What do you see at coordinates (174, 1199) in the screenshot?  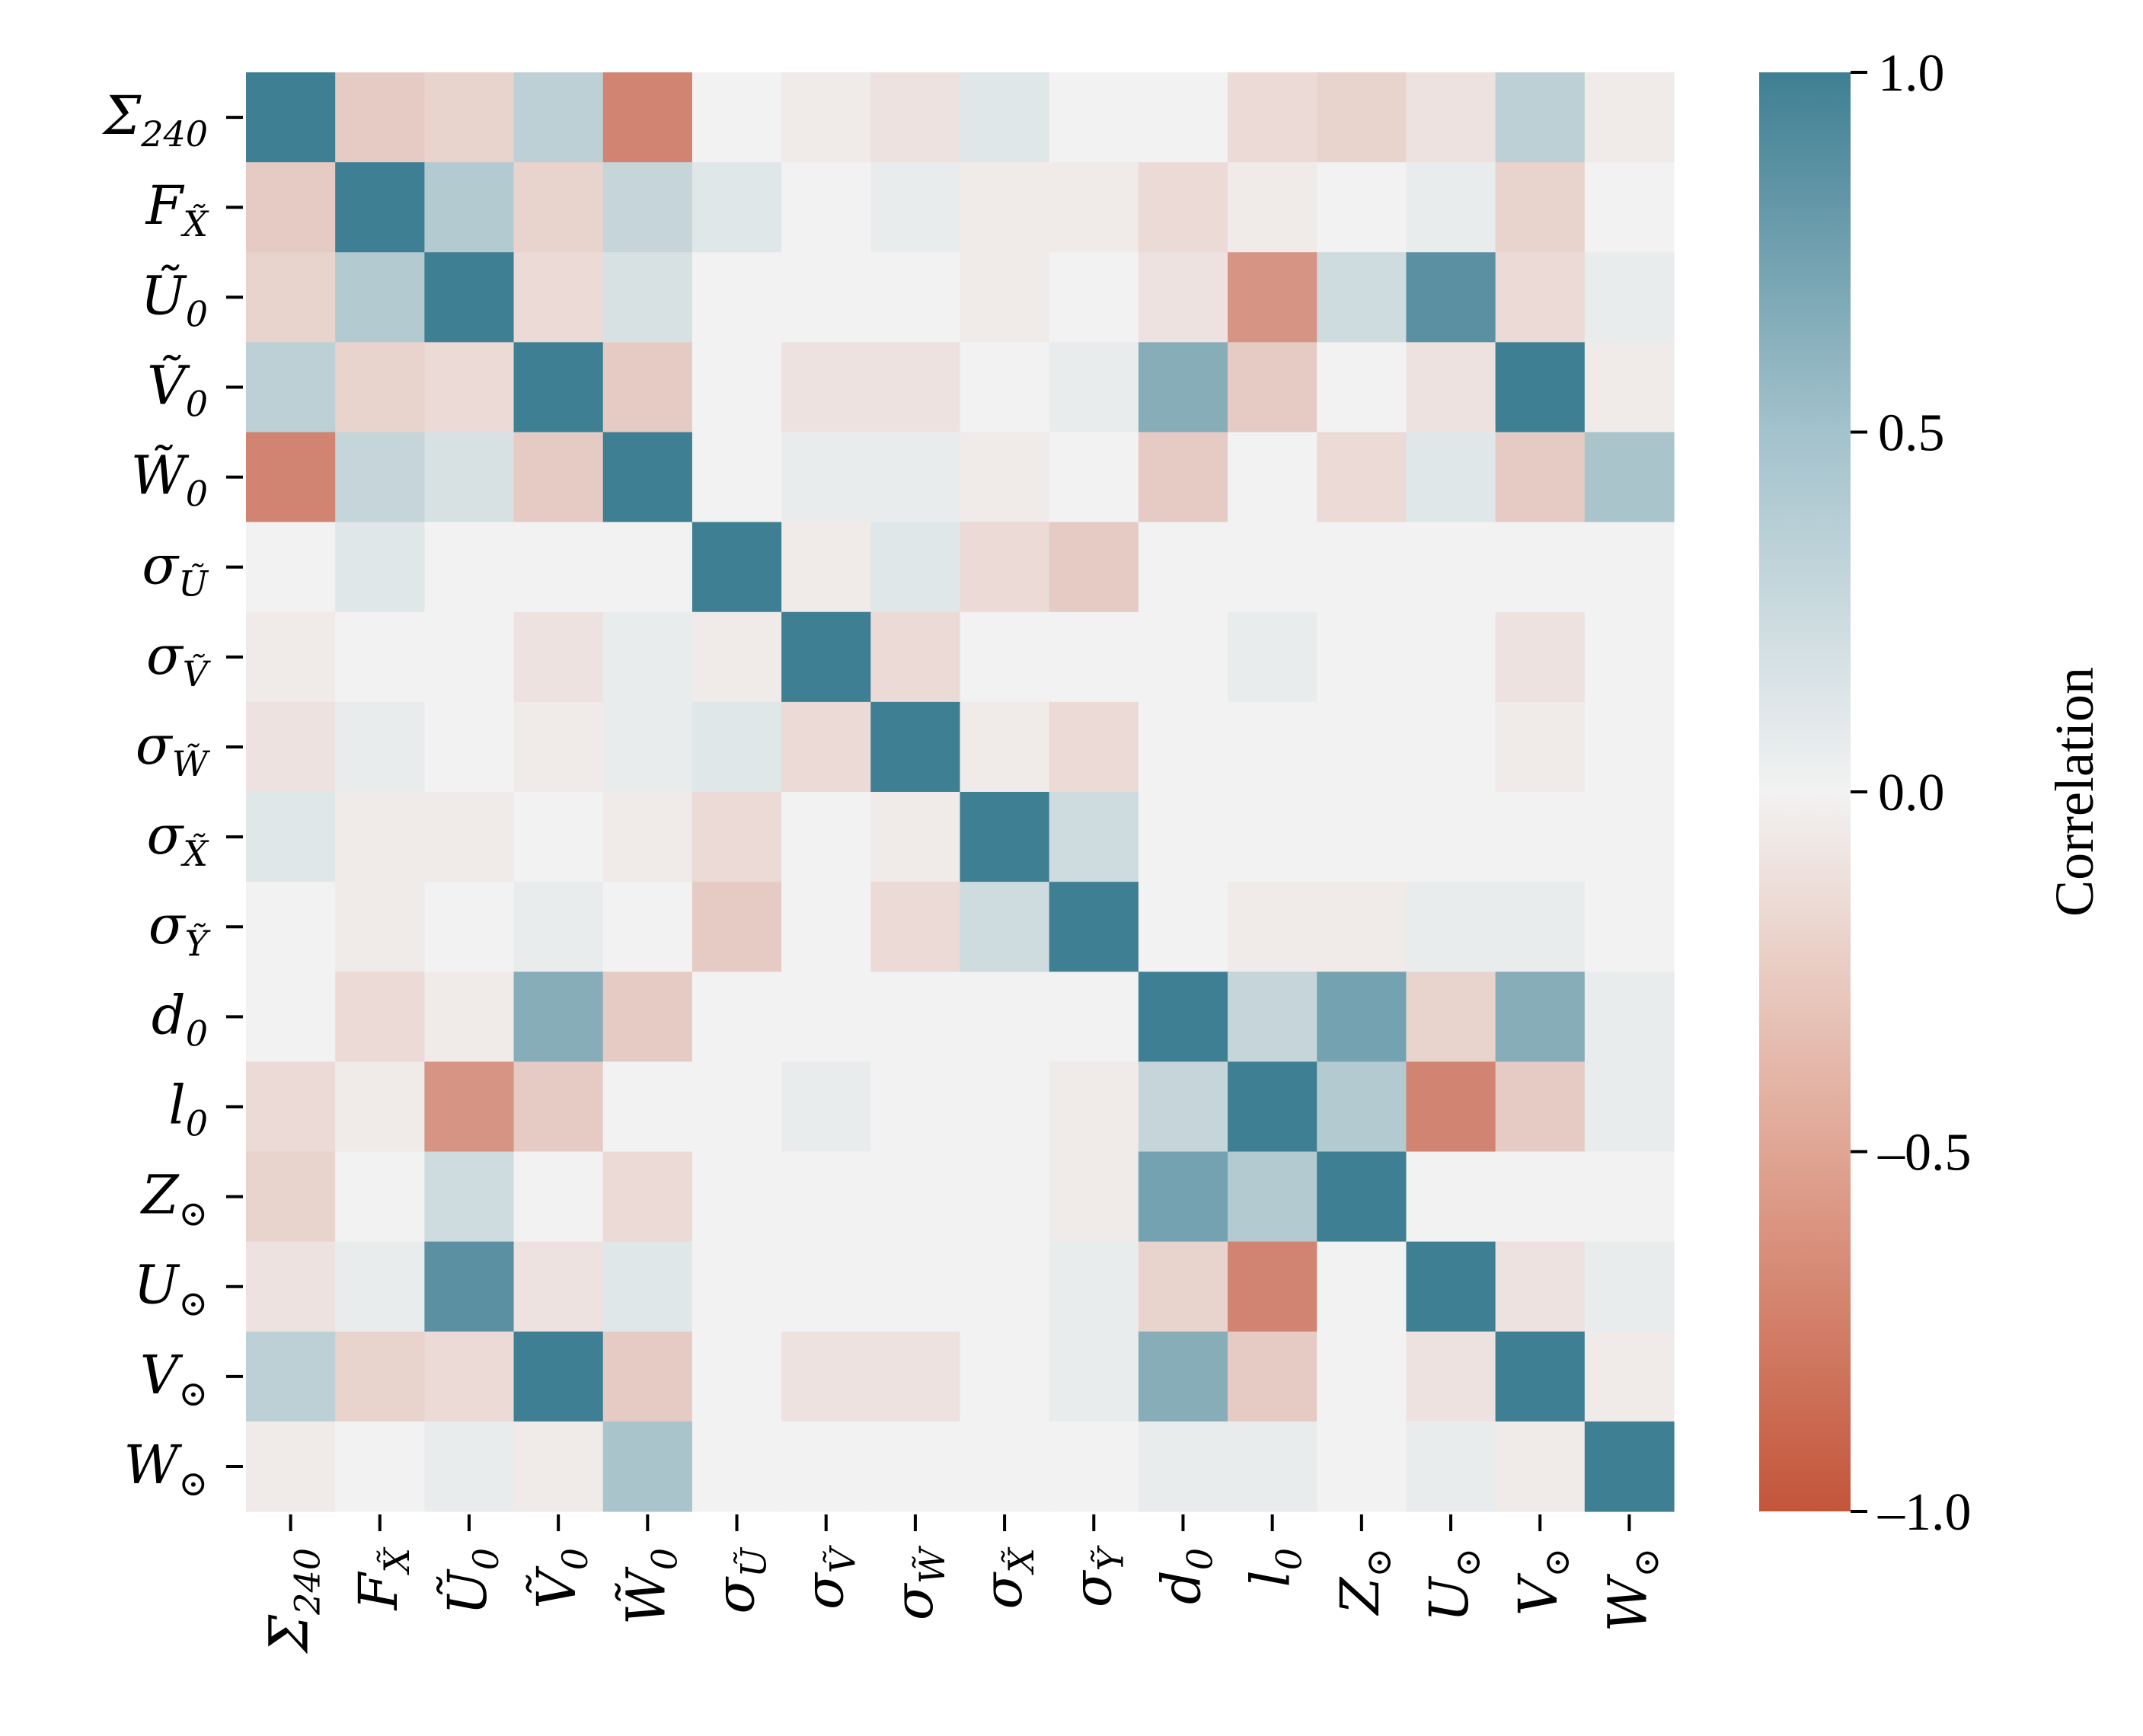 I see `y-tick-label: Z⊙` at bounding box center [174, 1199].